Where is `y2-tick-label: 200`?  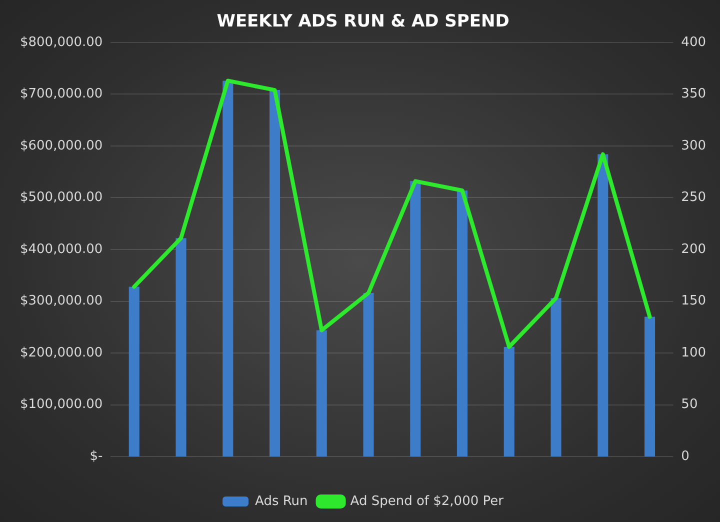 y2-tick-label: 200 is located at coordinates (693, 249).